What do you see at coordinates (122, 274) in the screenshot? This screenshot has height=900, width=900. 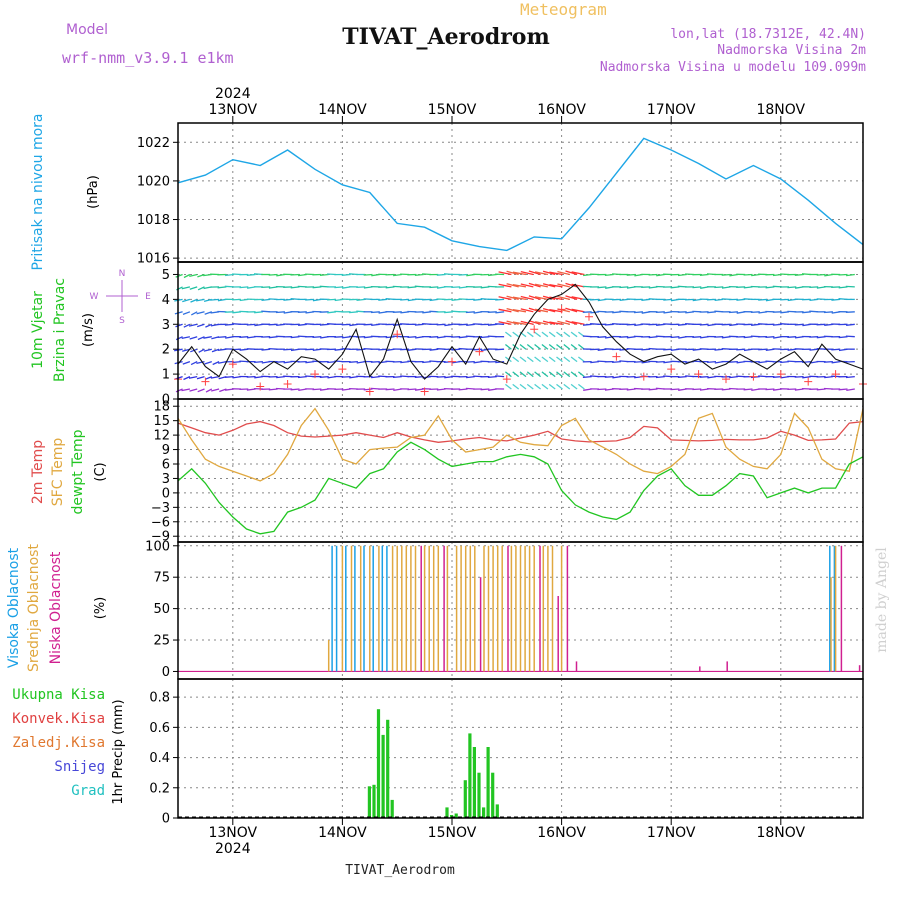 I see `compass-n: N` at bounding box center [122, 274].